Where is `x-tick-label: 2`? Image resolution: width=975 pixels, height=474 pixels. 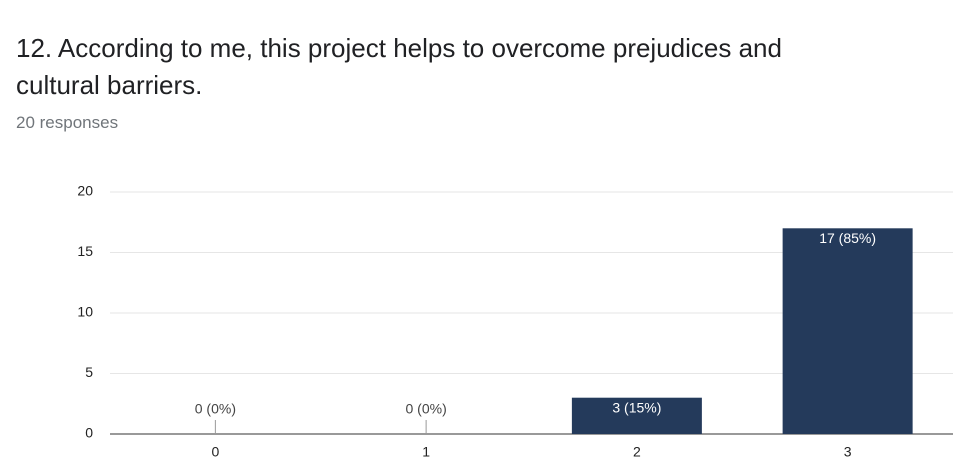 x-tick-label: 2 is located at coordinates (637, 452).